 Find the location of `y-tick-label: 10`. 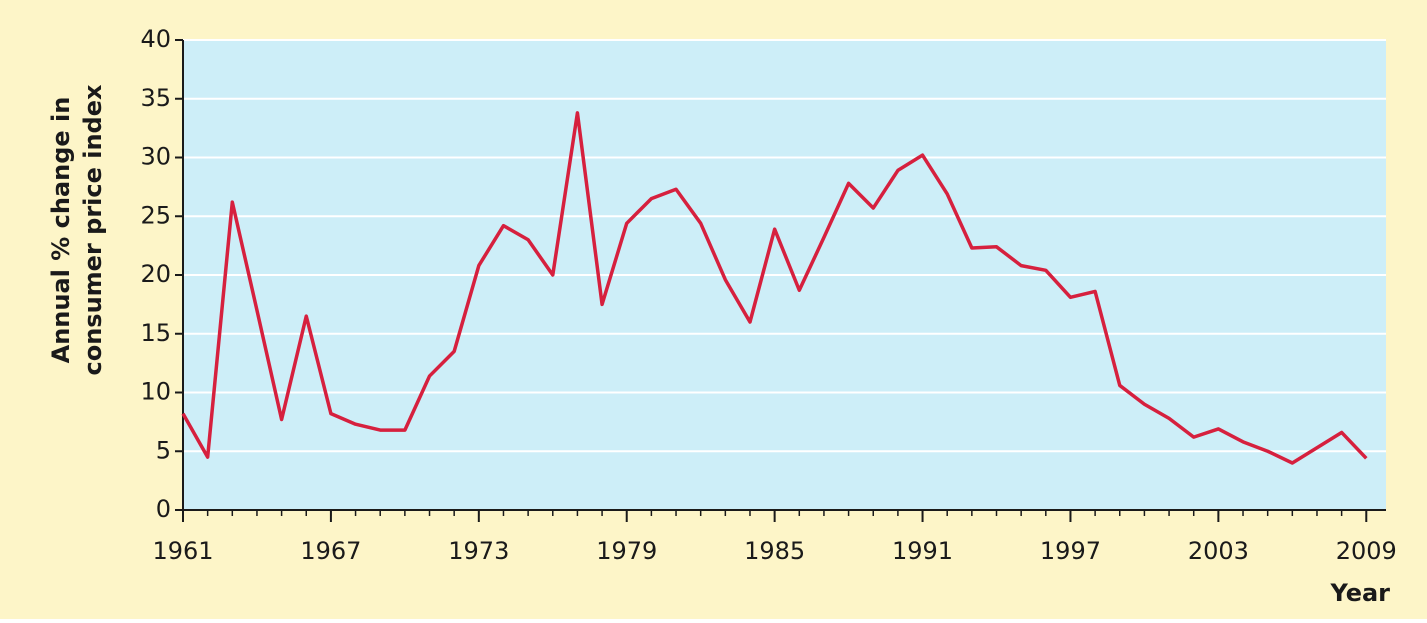

y-tick-label: 10 is located at coordinates (155, 392).